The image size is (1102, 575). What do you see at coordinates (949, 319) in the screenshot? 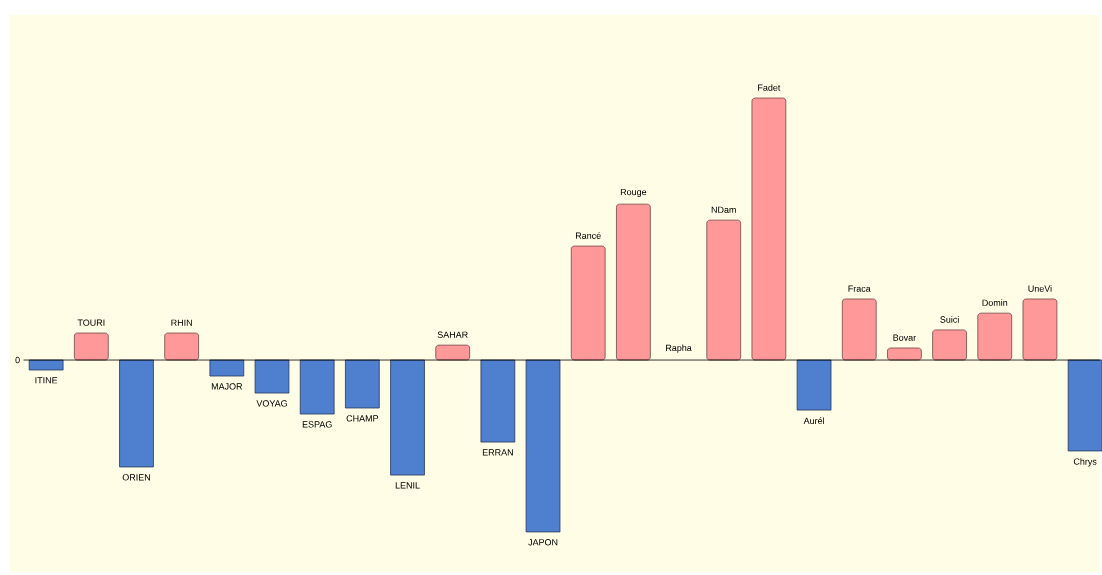
I see `x-tick-label: Suici` at bounding box center [949, 319].